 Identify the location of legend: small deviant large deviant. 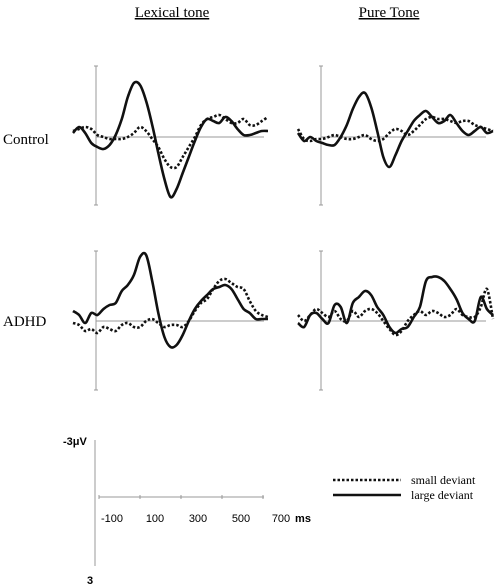
(404, 487).